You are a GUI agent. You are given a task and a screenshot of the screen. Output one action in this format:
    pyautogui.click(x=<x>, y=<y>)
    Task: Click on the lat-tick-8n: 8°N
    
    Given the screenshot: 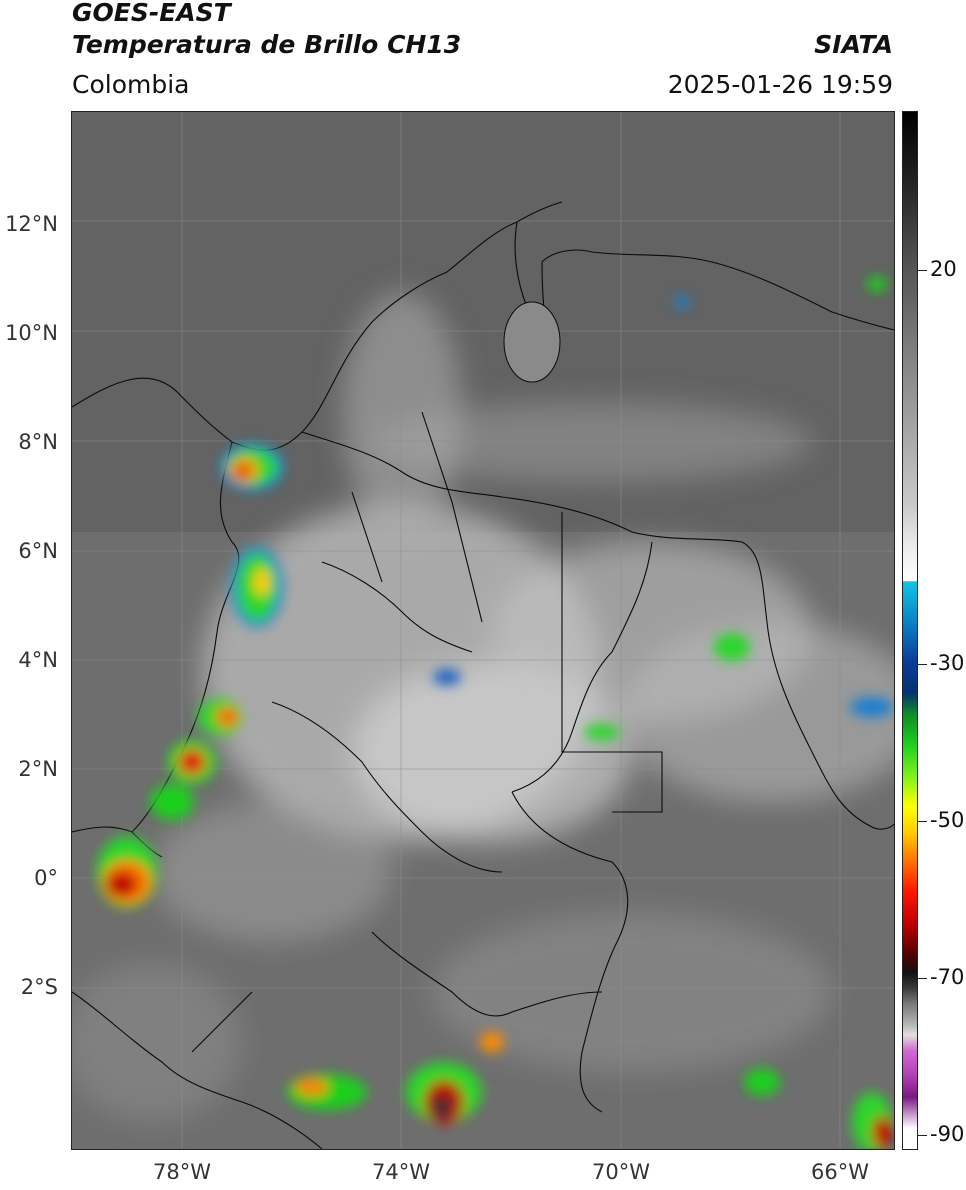 What is the action you would take?
    pyautogui.click(x=38, y=442)
    